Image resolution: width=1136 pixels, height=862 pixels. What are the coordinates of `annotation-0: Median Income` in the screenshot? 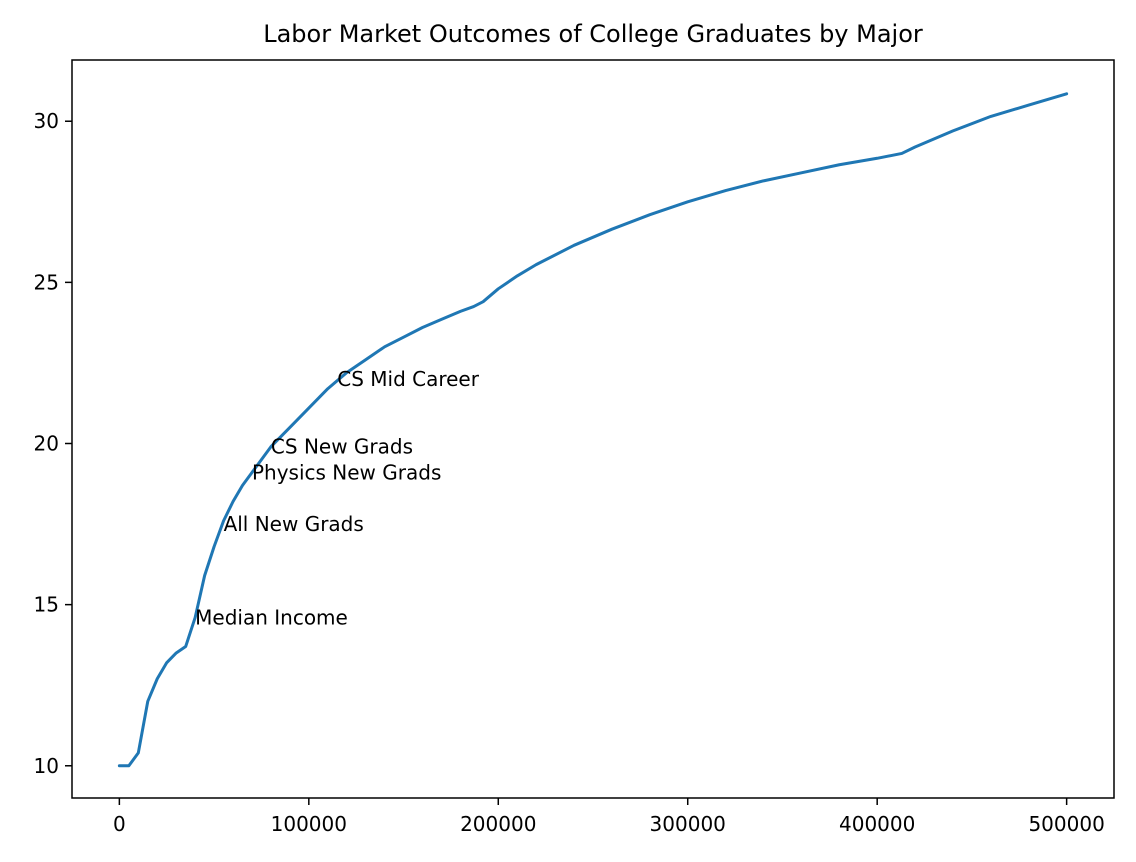 It's located at (271, 618).